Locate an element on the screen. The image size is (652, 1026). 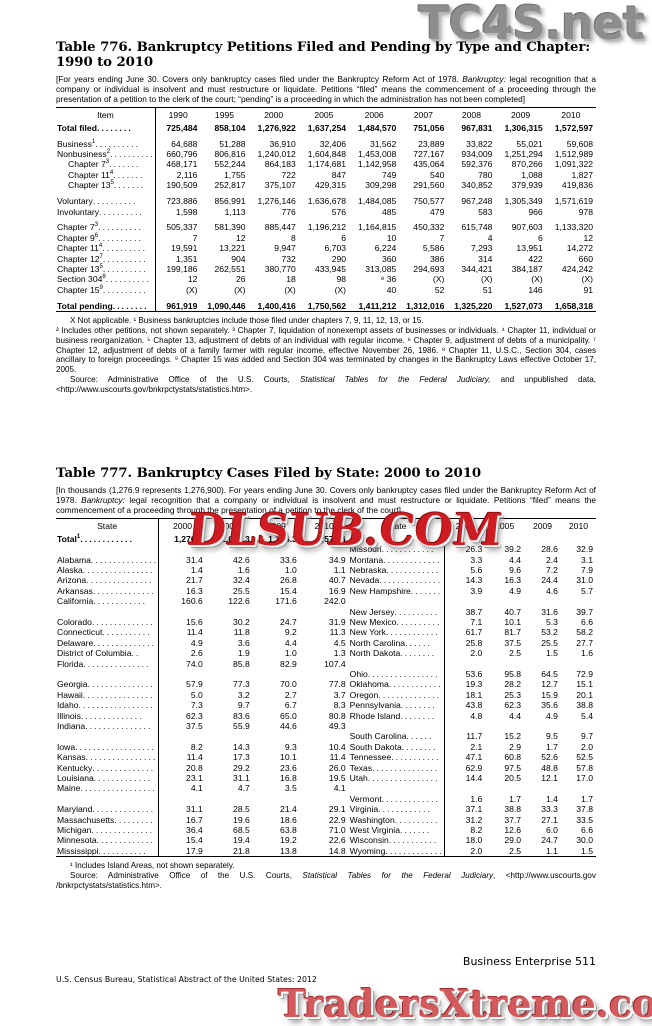
data-cell: 6,703 is located at coordinates (335, 248).